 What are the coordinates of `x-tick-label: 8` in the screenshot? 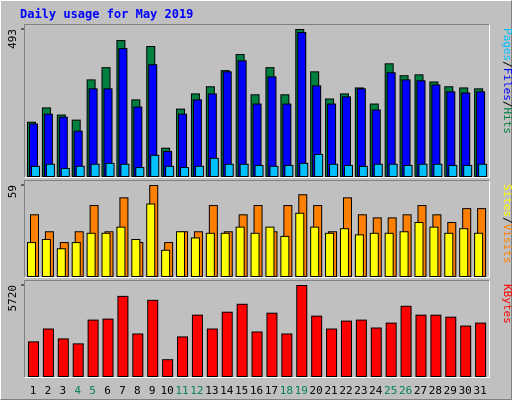 It's located at (137, 390).